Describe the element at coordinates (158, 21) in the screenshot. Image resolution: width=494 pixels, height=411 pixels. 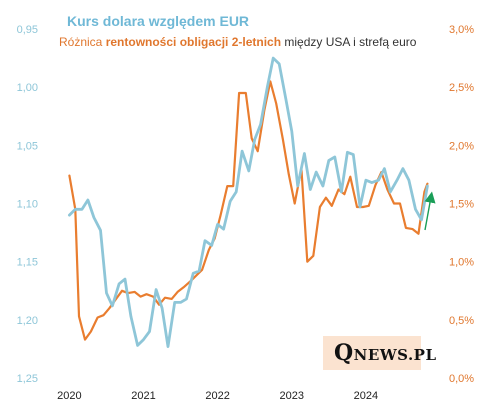
I see `chart-title: Kurs dolara względem EUR` at that location.